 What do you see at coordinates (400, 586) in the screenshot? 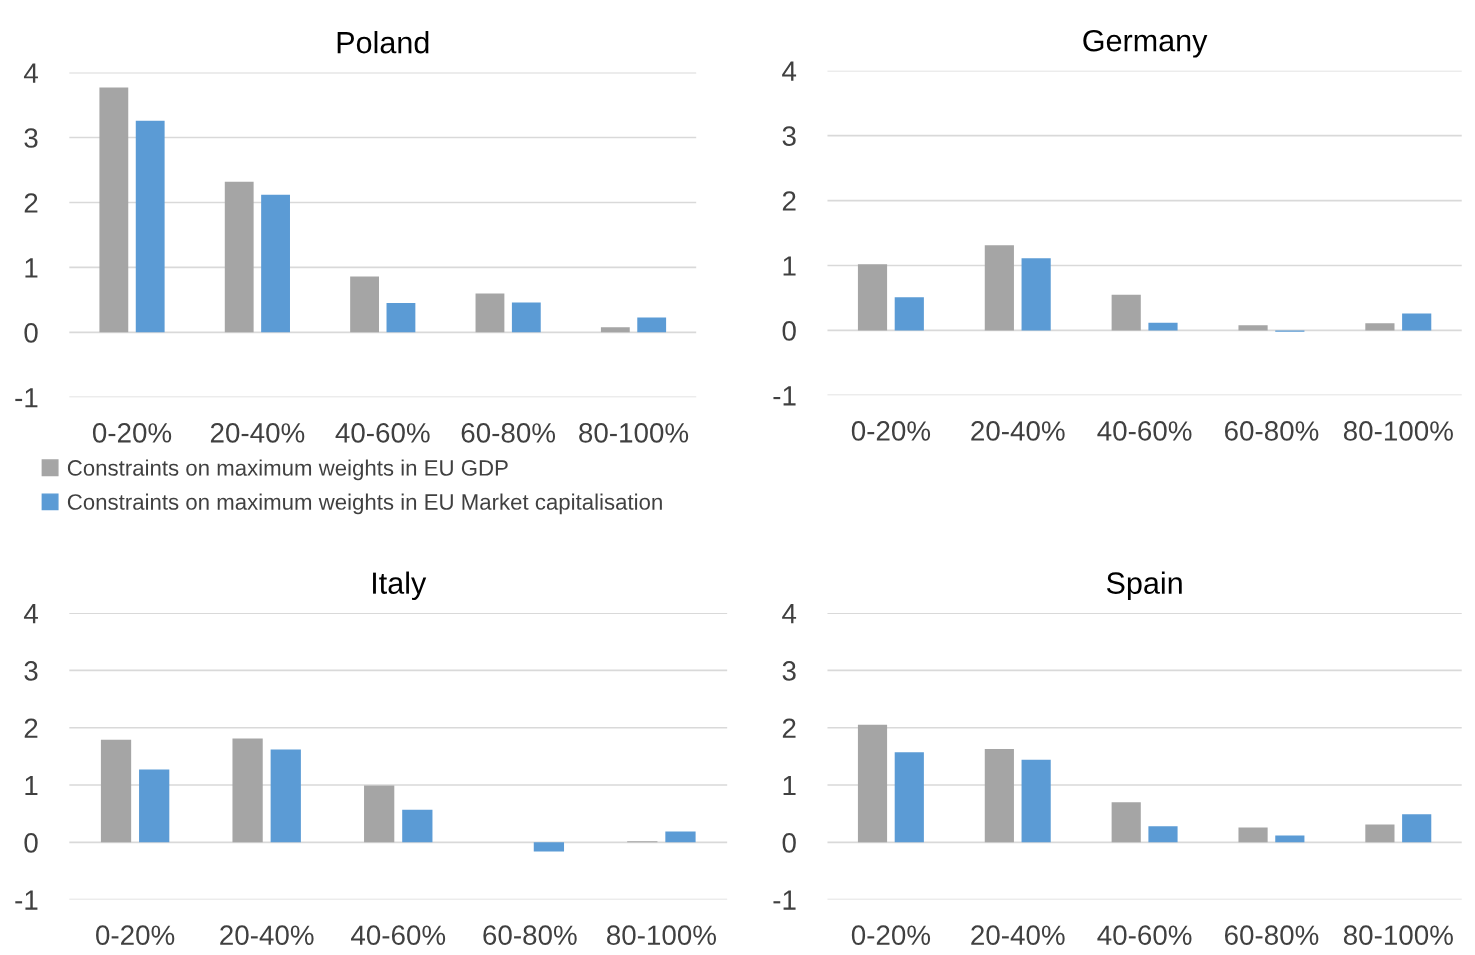
I see `chart-title: Italy` at bounding box center [400, 586].